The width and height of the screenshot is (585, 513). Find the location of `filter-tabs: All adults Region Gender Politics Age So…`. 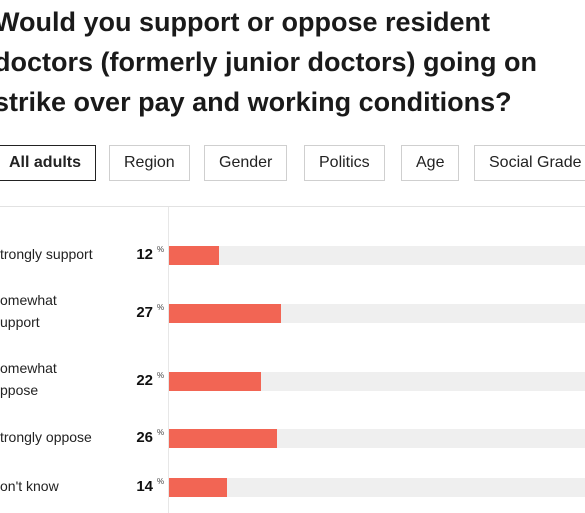

filter-tabs: All adults Region Gender Politics Age So… is located at coordinates (292, 164).